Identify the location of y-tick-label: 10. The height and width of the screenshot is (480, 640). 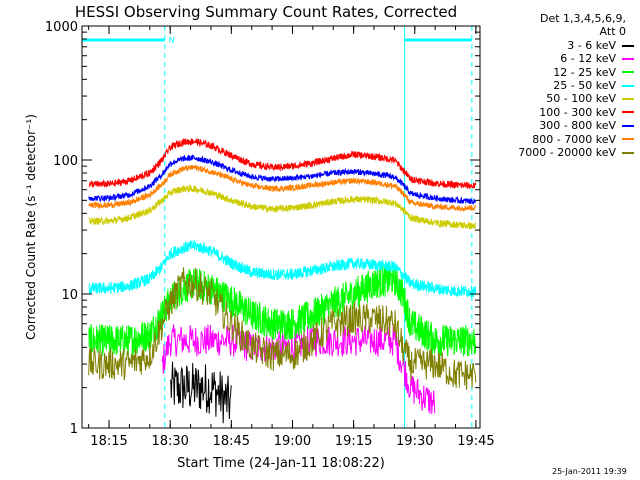
(69, 295).